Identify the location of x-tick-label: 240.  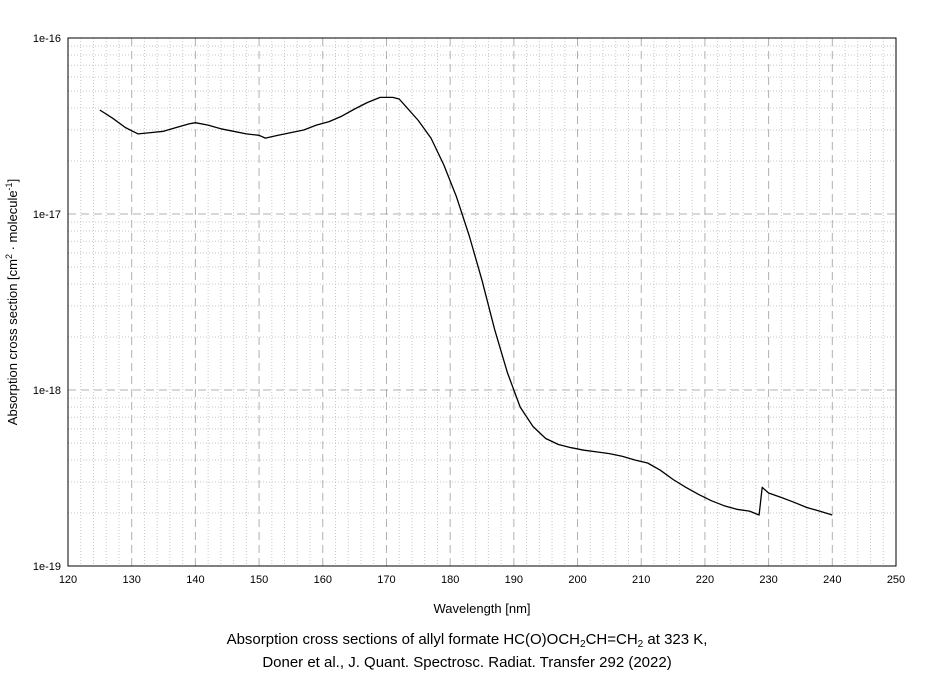
(832, 580).